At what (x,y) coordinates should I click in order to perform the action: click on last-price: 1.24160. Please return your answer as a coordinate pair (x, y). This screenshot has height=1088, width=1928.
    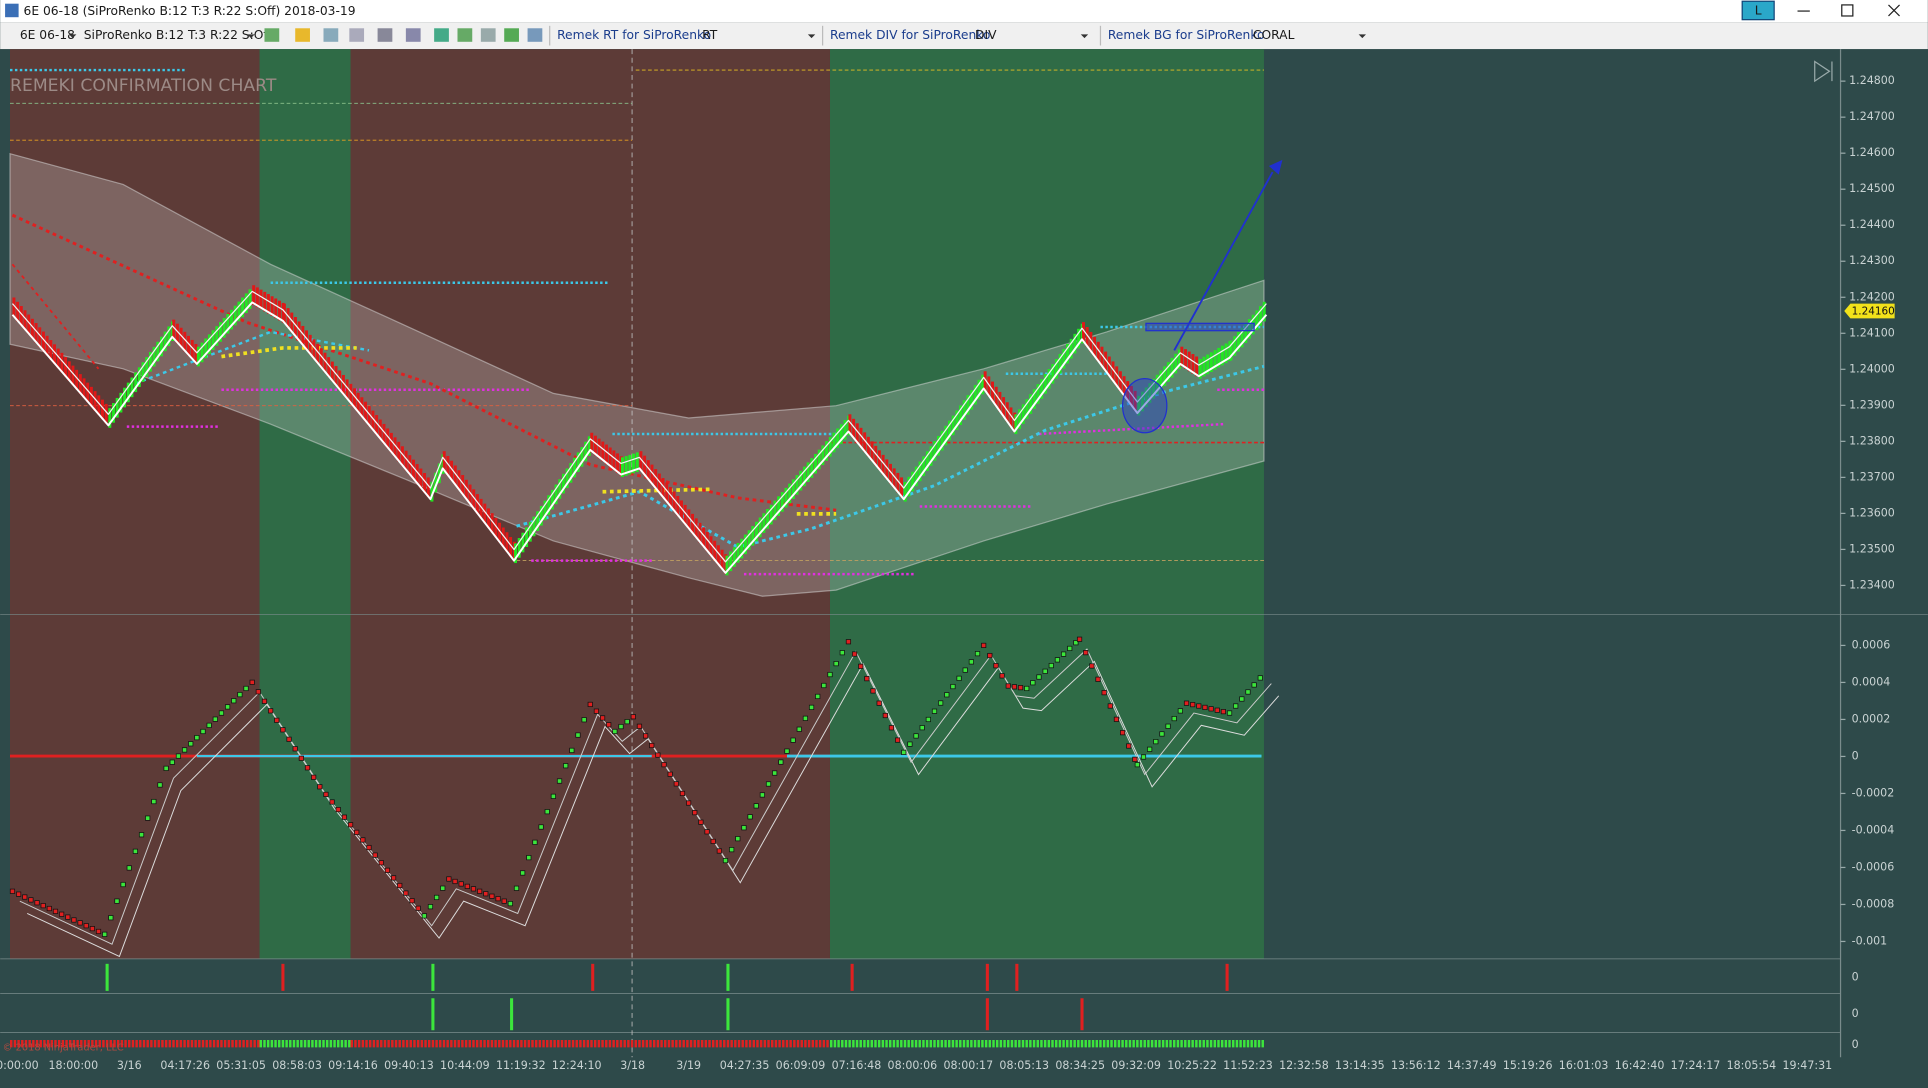
    Looking at the image, I should click on (1873, 312).